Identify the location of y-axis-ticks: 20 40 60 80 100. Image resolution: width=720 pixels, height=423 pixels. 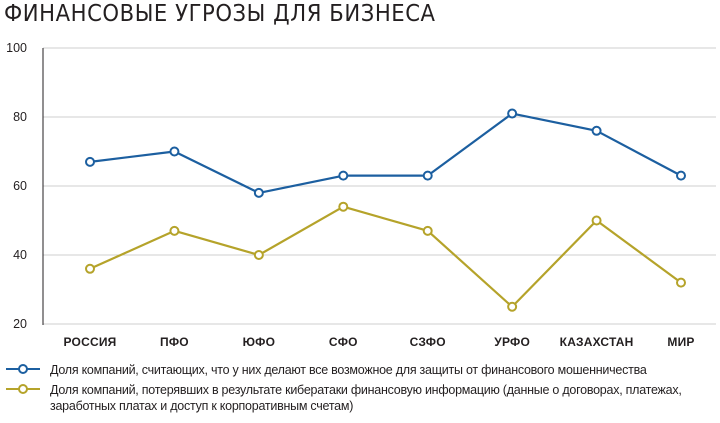
(16, 186).